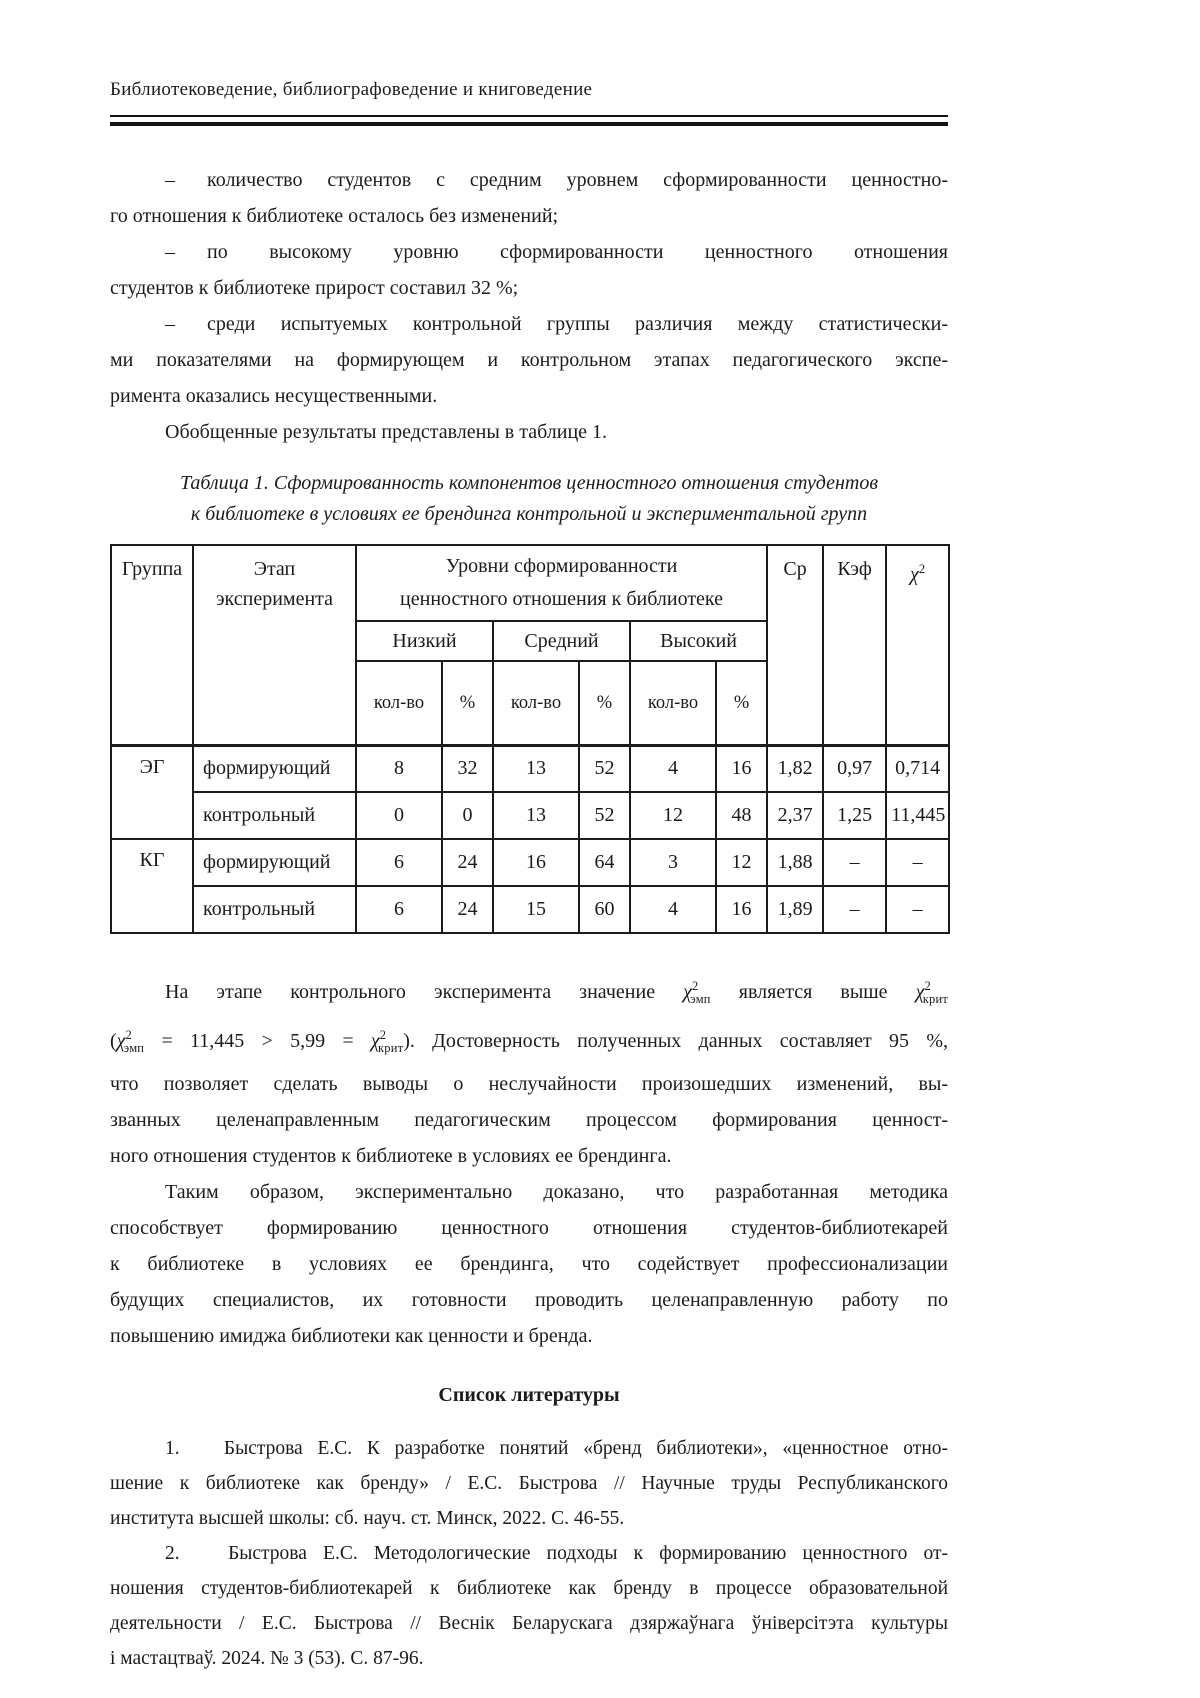 This screenshot has height=1698, width=1200. What do you see at coordinates (795, 815) in the screenshot?
I see `value-cell: 2,37` at bounding box center [795, 815].